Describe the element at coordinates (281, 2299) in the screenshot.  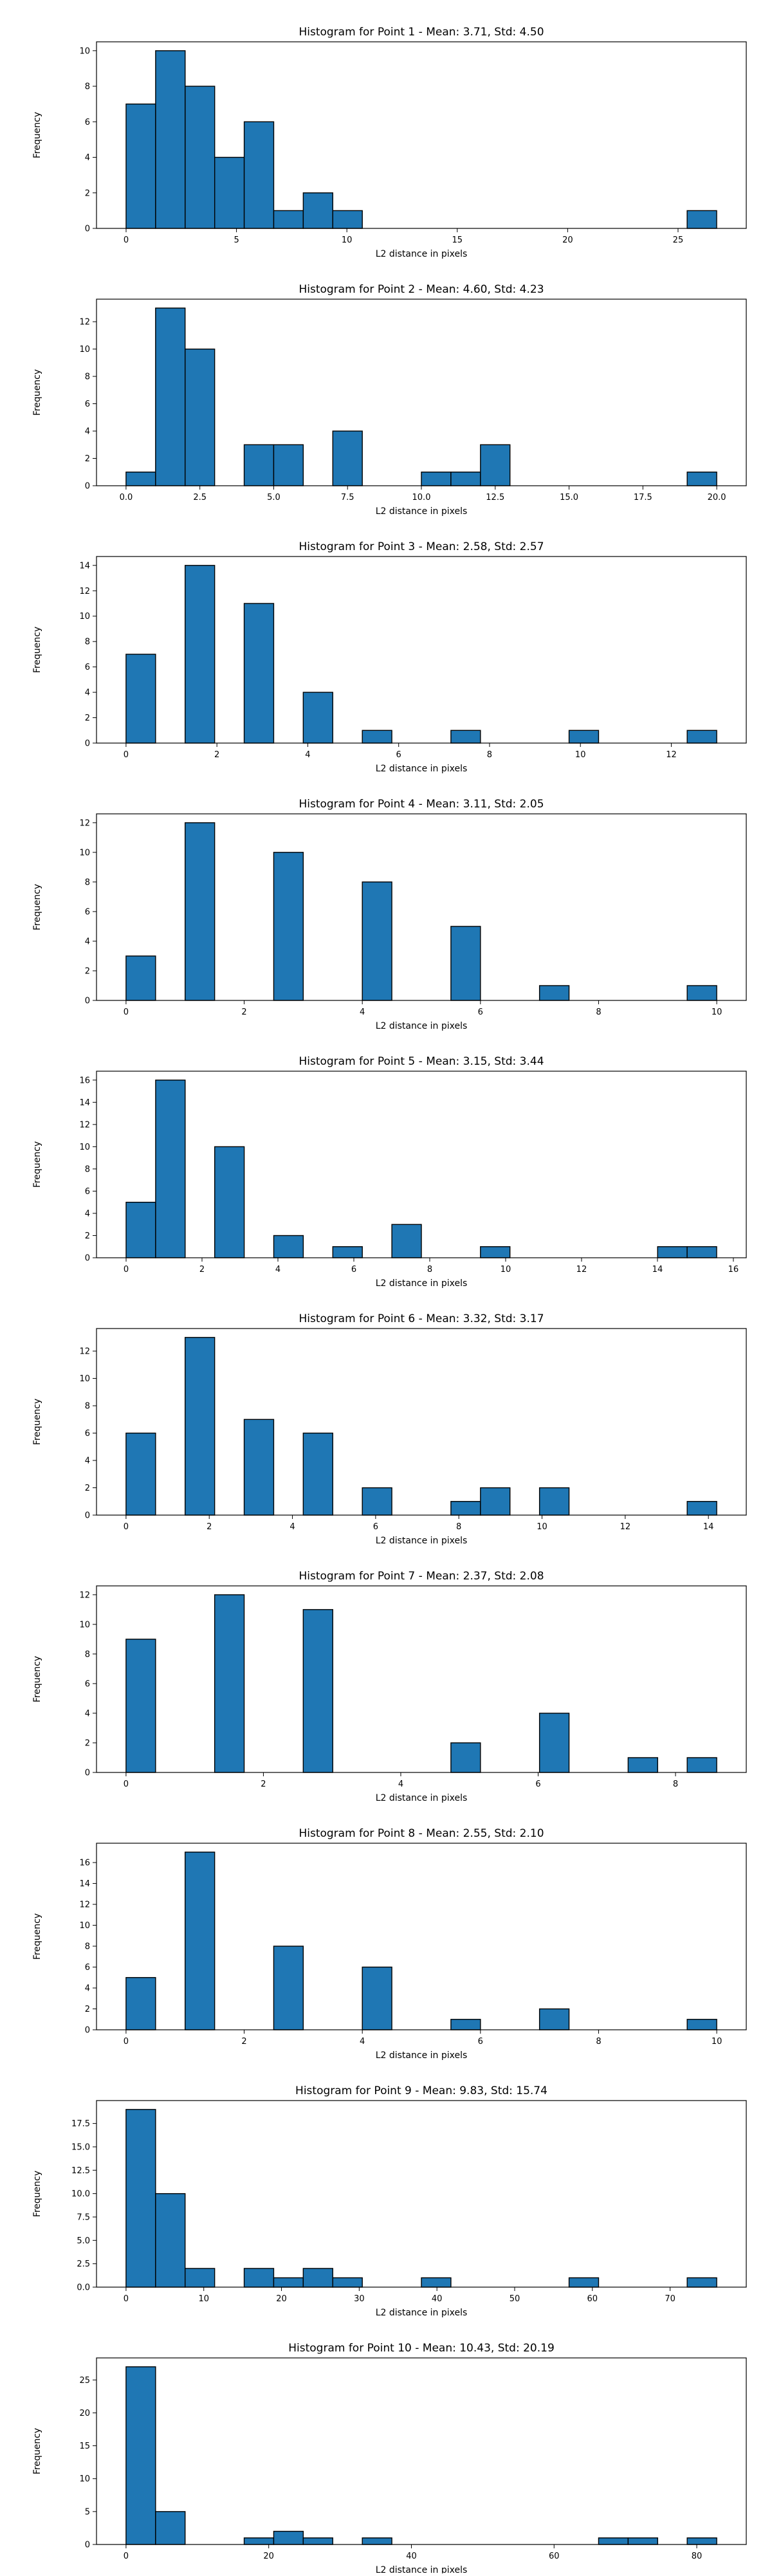
I see `x-tick-label: 20` at that location.